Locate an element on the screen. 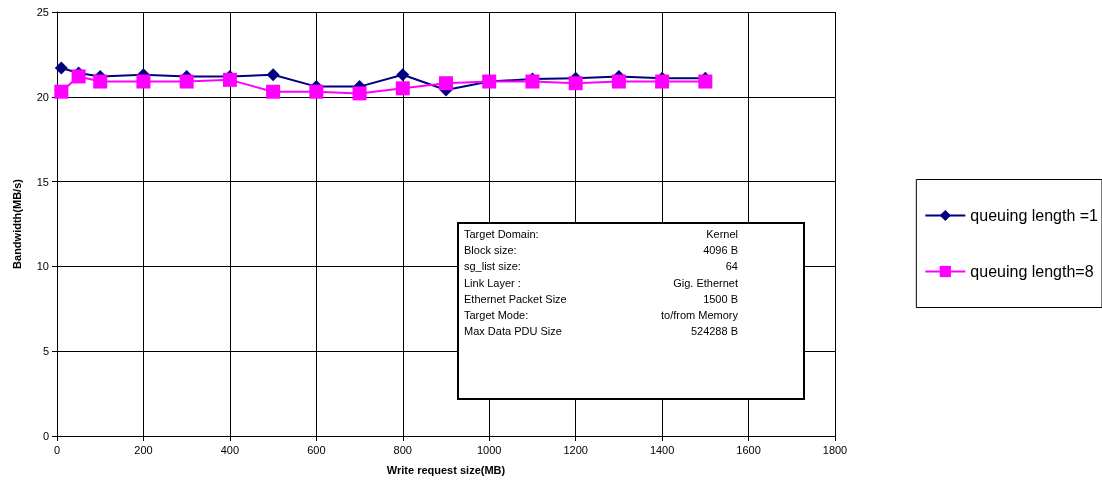 This screenshot has width=1102, height=487. annotation: Kernel is located at coordinates (722, 234).